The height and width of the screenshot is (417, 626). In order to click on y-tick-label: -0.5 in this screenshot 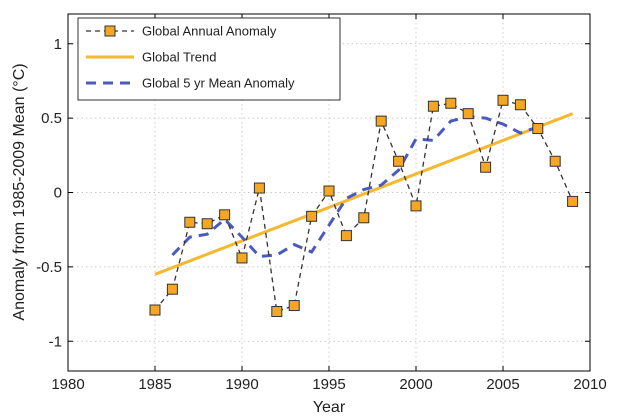, I will do `click(49, 267)`.